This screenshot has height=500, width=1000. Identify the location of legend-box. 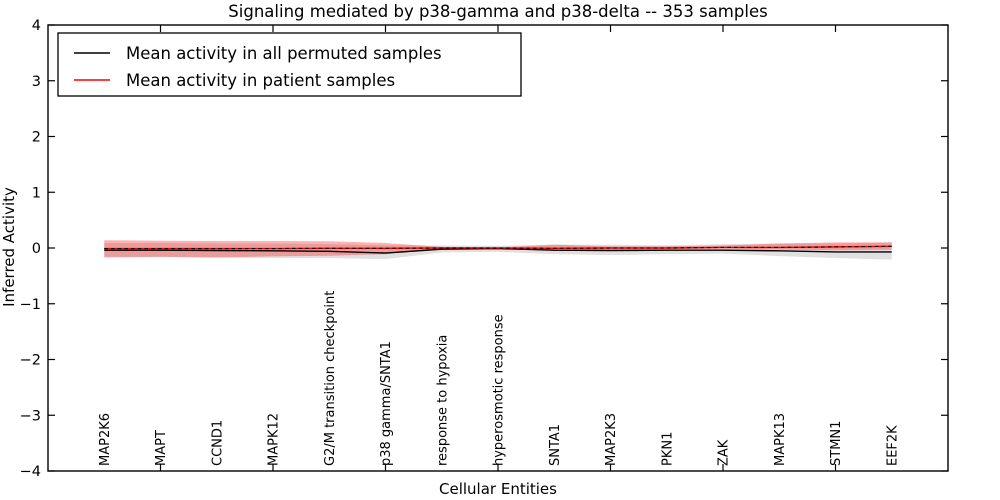
(289, 64).